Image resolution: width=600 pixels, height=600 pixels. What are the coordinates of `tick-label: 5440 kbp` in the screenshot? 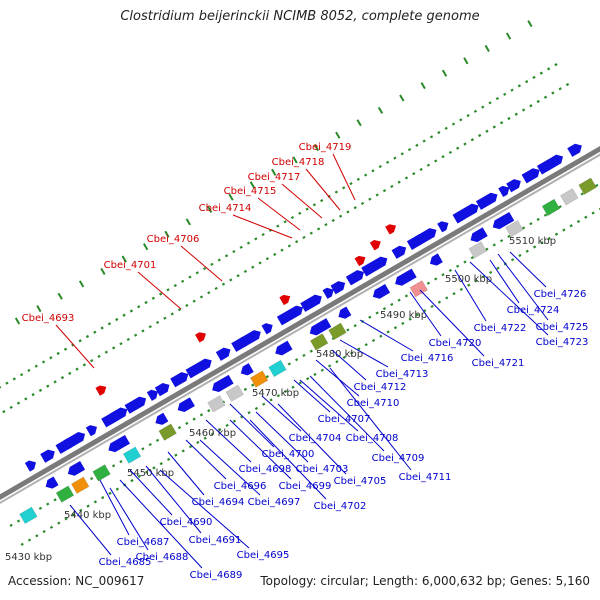 It's located at (87, 515).